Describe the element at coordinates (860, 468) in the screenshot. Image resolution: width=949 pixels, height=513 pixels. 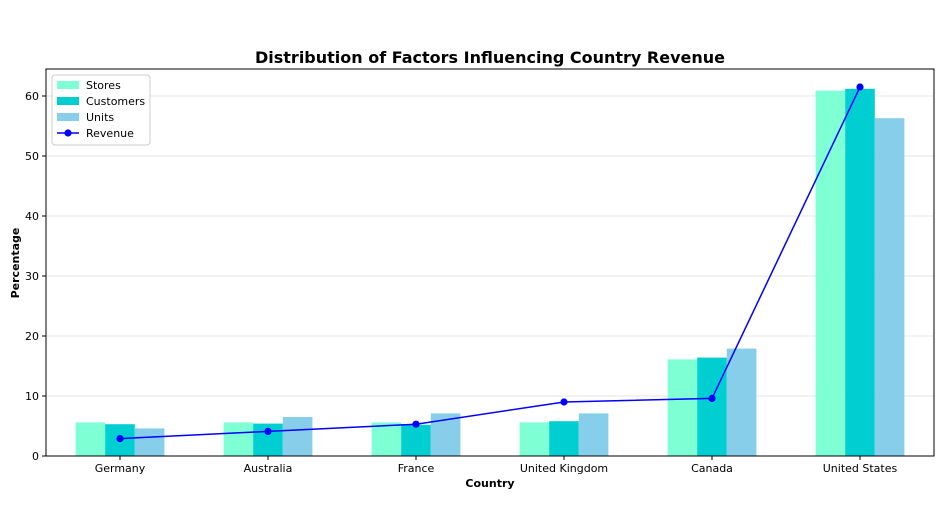
I see `x-tick-label-5: United States` at that location.